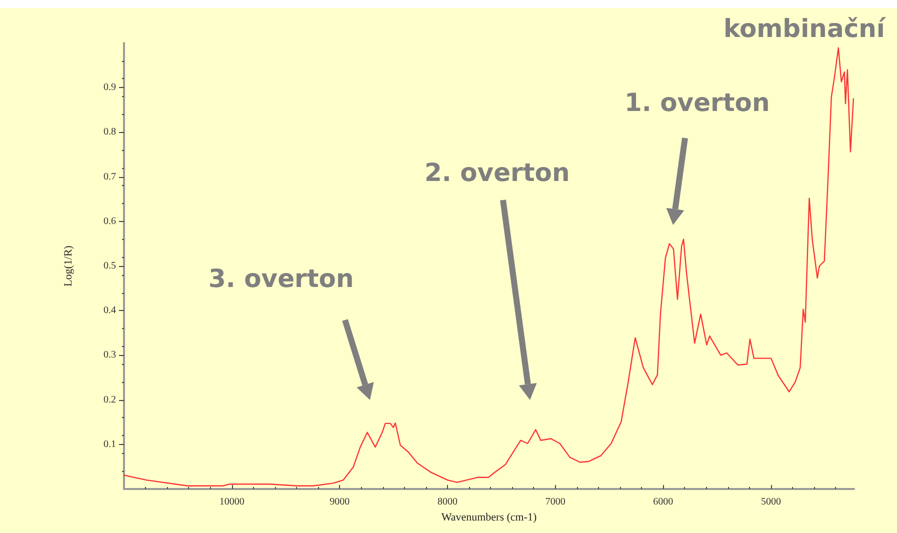 Image resolution: width=897 pixels, height=533 pixels. What do you see at coordinates (555, 502) in the screenshot?
I see `x-tick-label: 7000` at bounding box center [555, 502].